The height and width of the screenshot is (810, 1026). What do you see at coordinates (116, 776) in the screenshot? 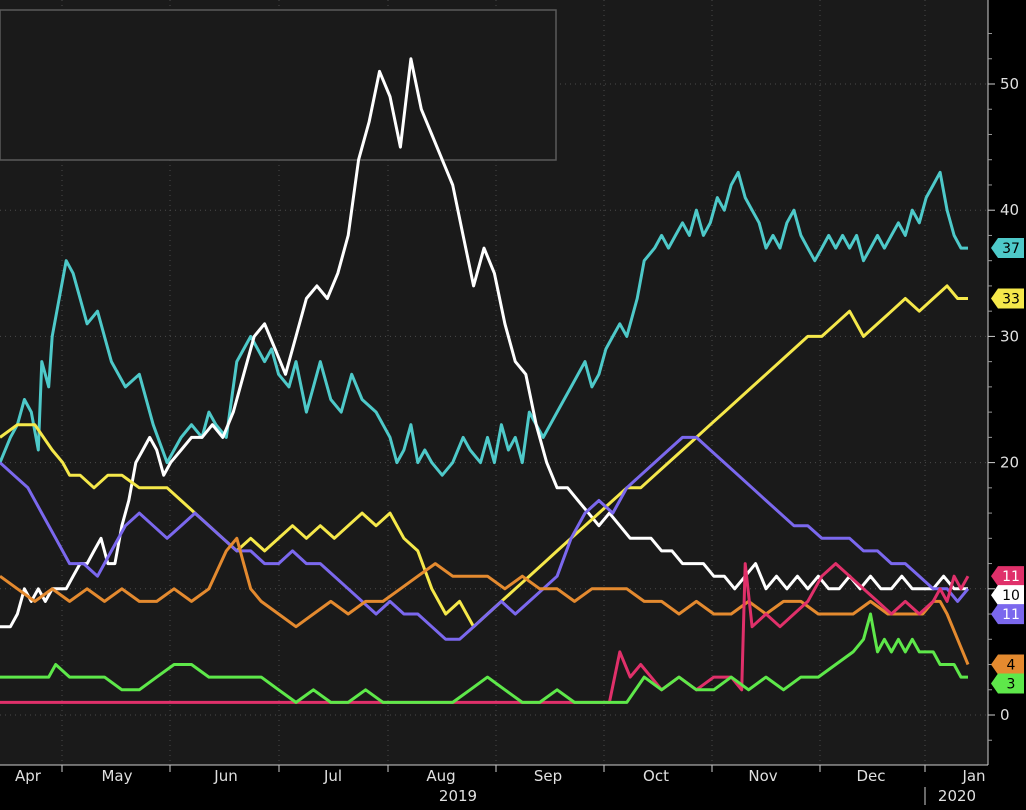
I see `x-tick-label: May` at bounding box center [116, 776].